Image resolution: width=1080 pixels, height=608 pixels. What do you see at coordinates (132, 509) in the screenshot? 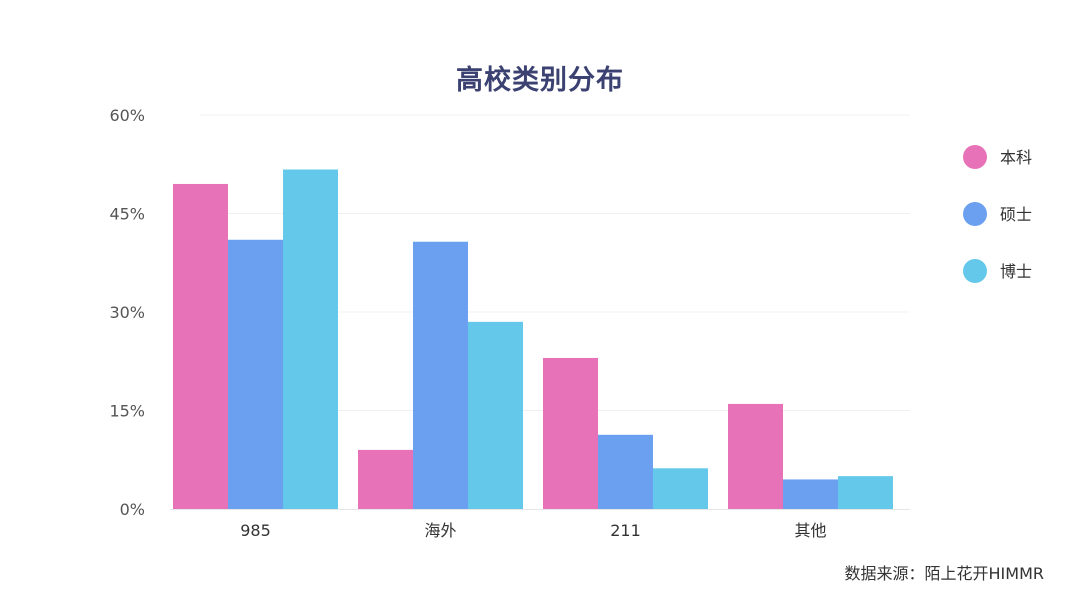
I see `y-tick-label: 0%` at bounding box center [132, 509].